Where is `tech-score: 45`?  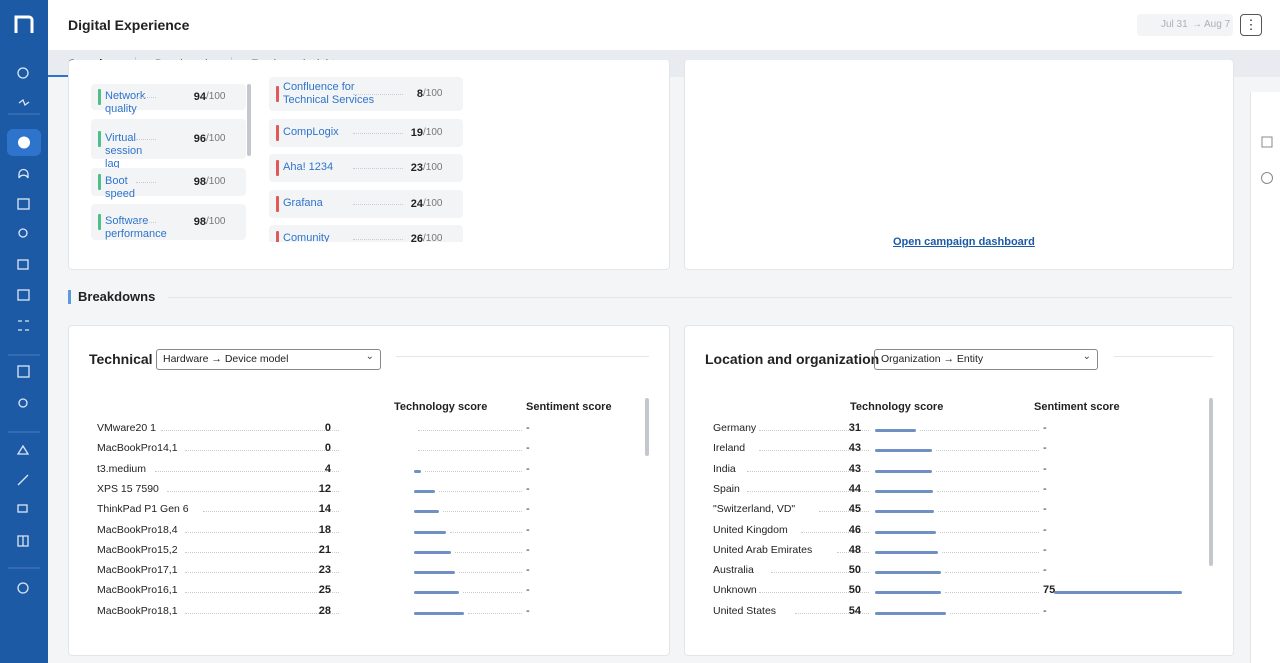 tech-score: 45 is located at coordinates (854, 509).